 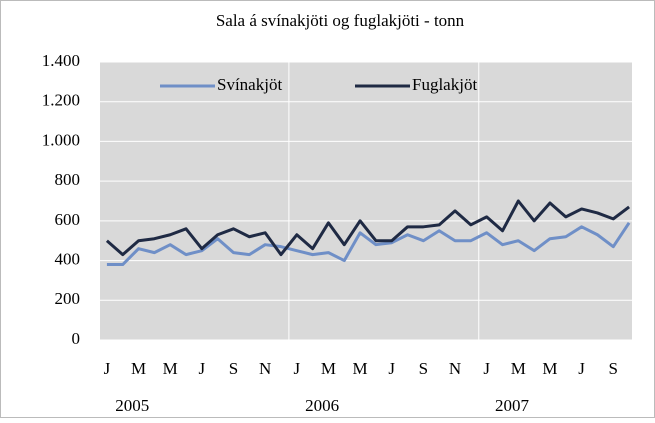 I want to click on y-tick-label: 1.400, so click(x=61, y=60).